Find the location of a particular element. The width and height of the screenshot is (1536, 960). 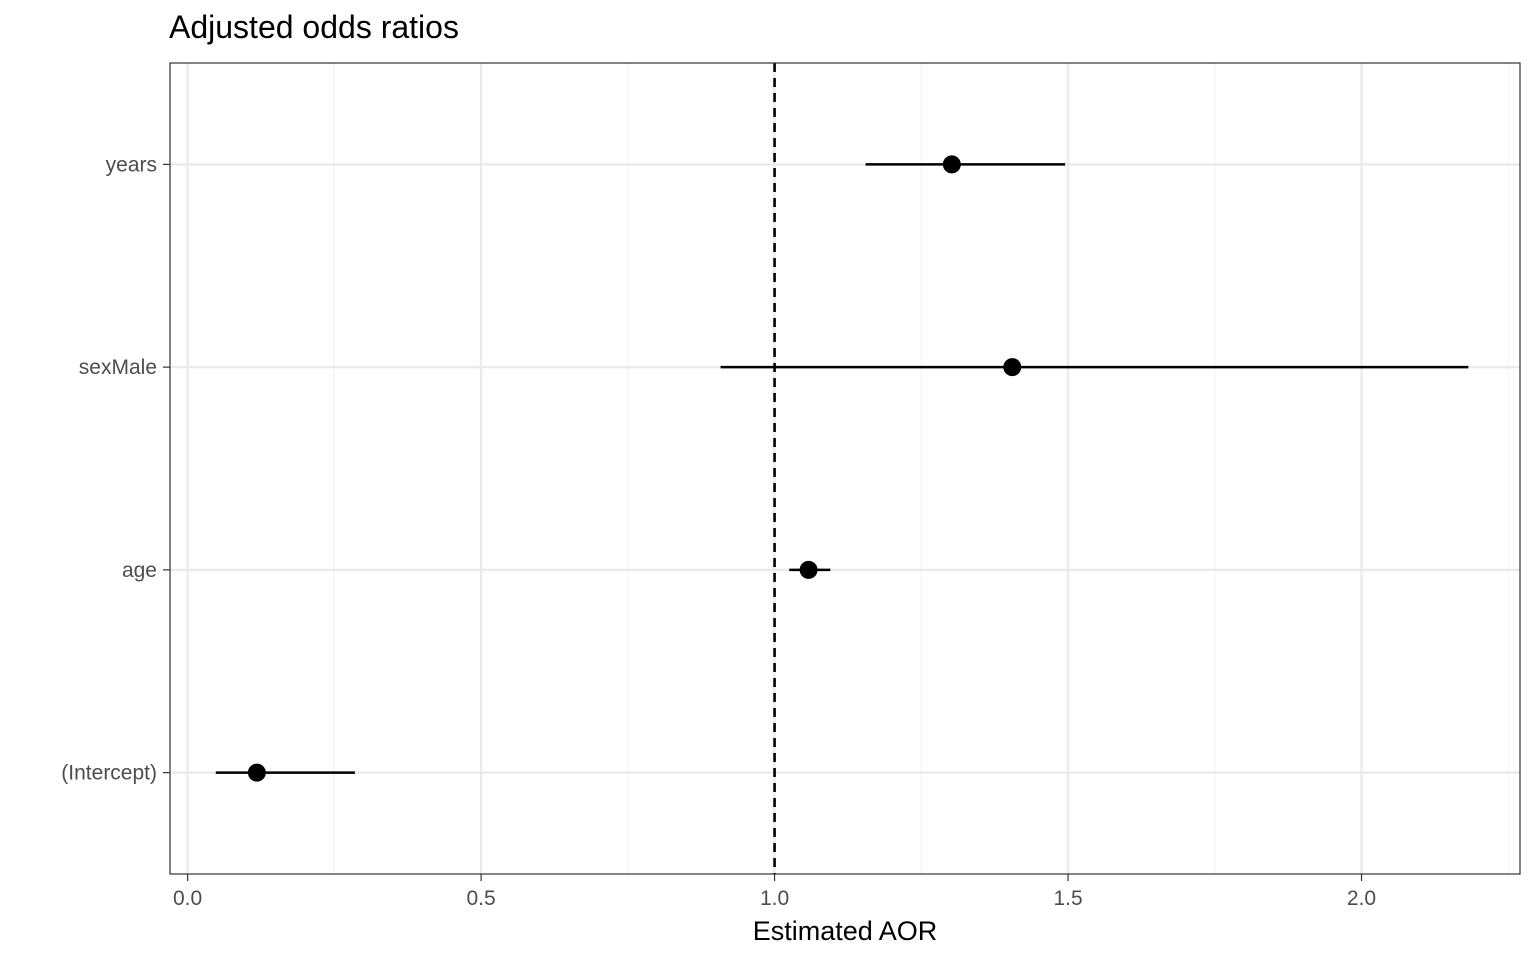

x-tick-label: 1.5 is located at coordinates (1067, 898).